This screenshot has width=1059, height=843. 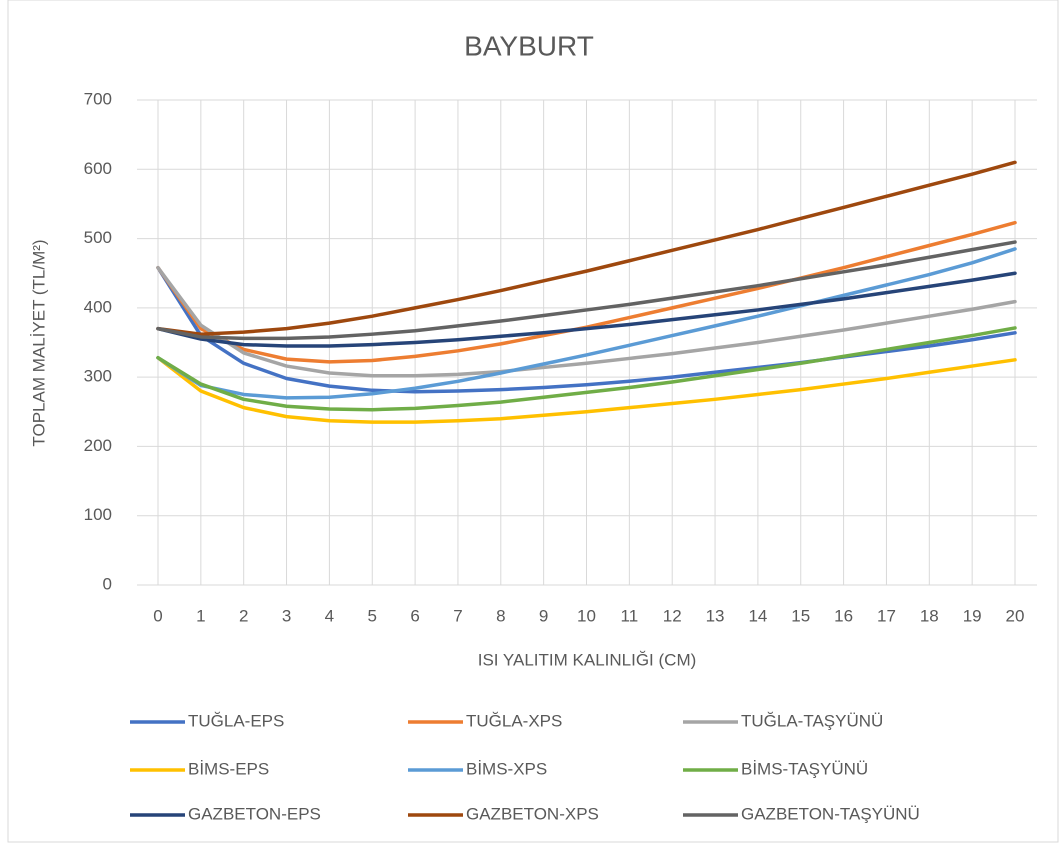 What do you see at coordinates (500, 615) in the screenshot?
I see `x-tick-label: 8` at bounding box center [500, 615].